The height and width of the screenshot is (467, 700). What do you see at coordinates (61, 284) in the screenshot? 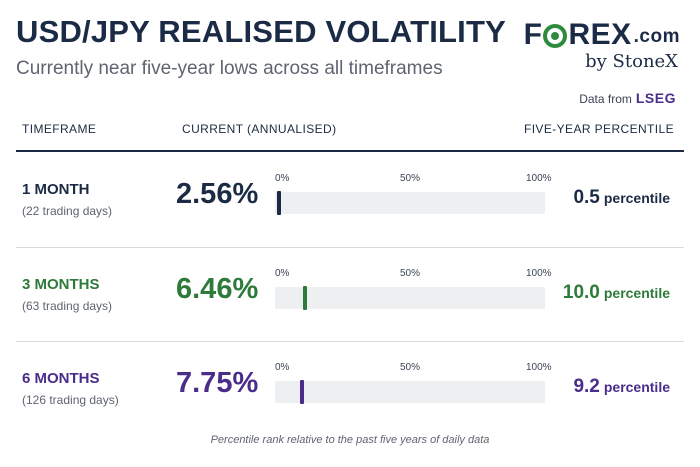
I see `timeframe-label: 3 MONTHS` at bounding box center [61, 284].